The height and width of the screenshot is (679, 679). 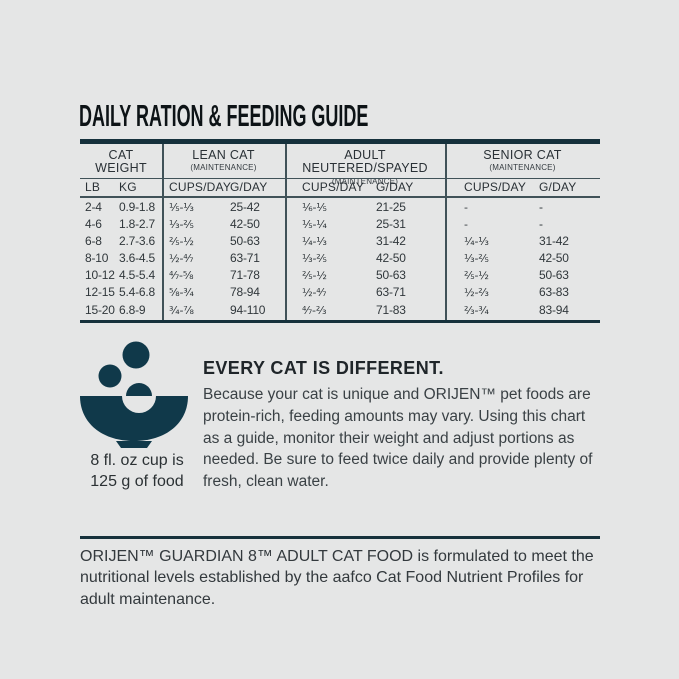 What do you see at coordinates (200, 187) in the screenshot?
I see `column-header-lean-cups: CUPS/DAY` at bounding box center [200, 187].